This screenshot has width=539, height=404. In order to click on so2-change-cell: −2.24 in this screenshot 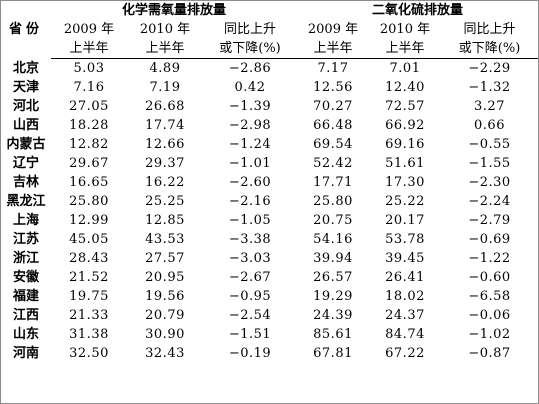, I will do `click(489, 201)`.